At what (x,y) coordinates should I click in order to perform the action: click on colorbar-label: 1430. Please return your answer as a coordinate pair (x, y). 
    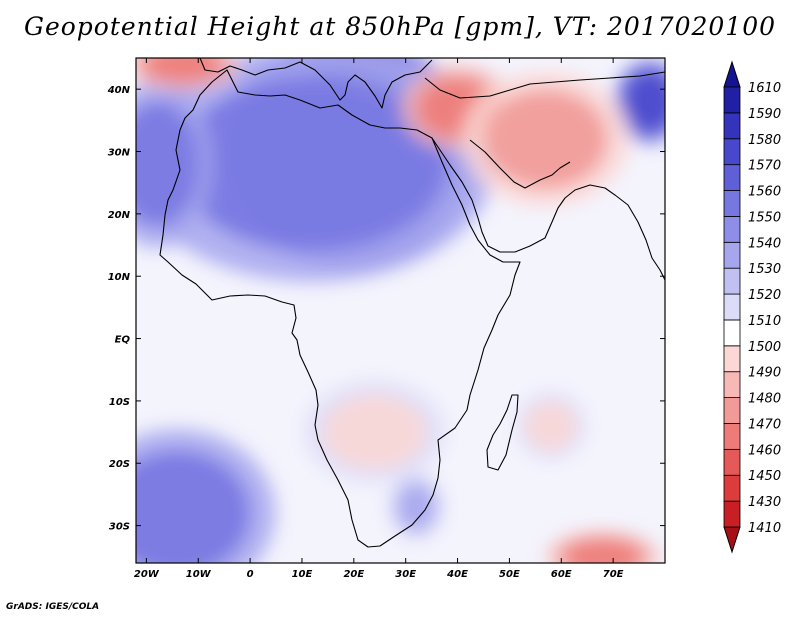
    Looking at the image, I should click on (764, 502).